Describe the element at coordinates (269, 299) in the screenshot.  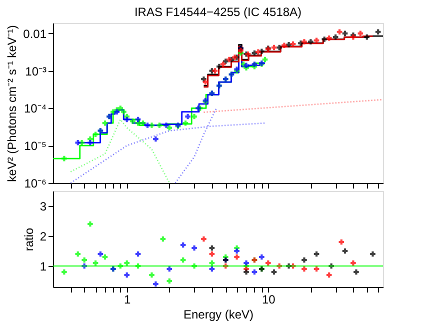
I see `x-tick-label: 10` at that location.